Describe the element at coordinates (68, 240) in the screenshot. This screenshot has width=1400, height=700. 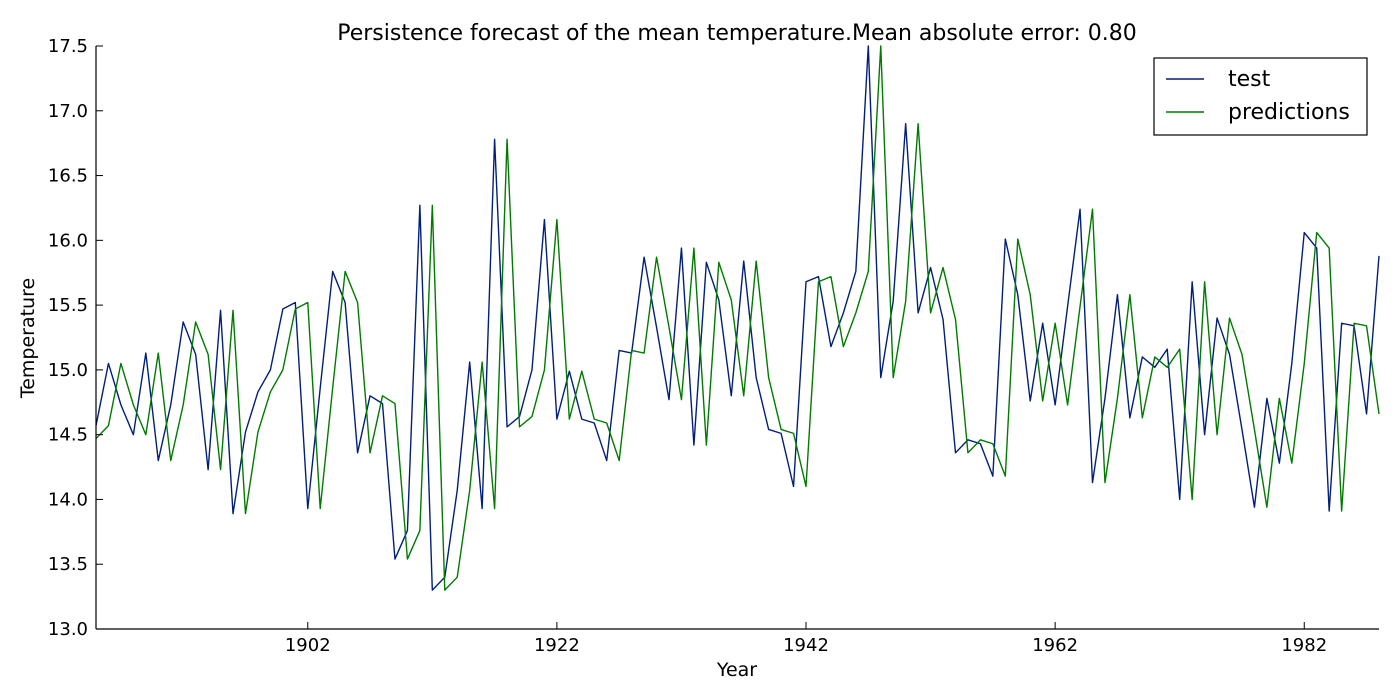
I see `y-tick-label: 16.0` at that location.